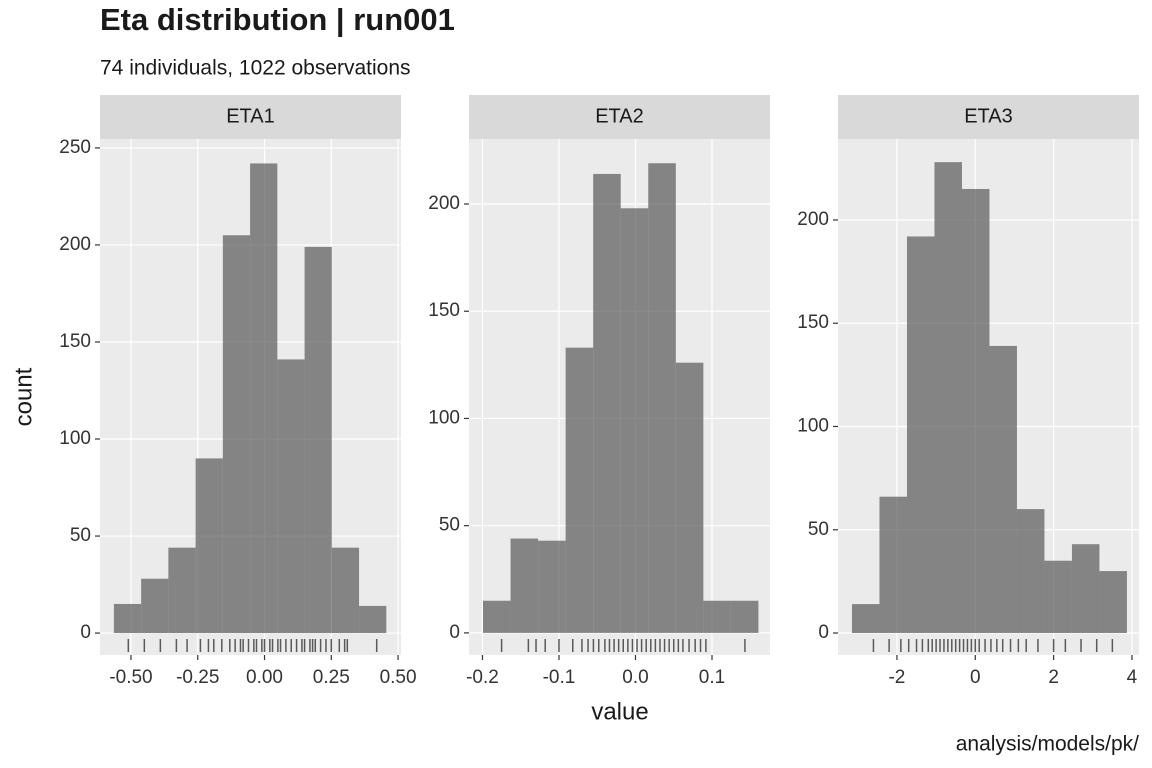  What do you see at coordinates (130, 677) in the screenshot?
I see `x-tick-label: -0.50` at bounding box center [130, 677].